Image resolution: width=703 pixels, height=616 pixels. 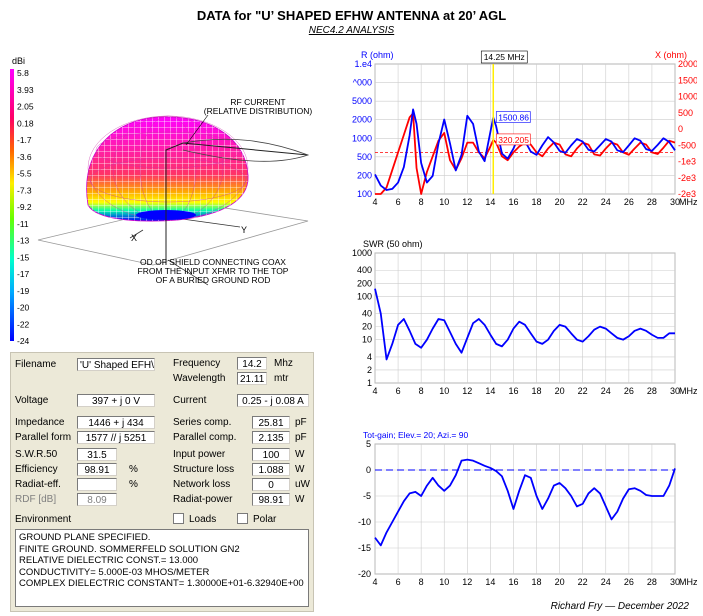 What do you see at coordinates (525, 509) in the screenshot?
I see `plot-area` at bounding box center [525, 509].